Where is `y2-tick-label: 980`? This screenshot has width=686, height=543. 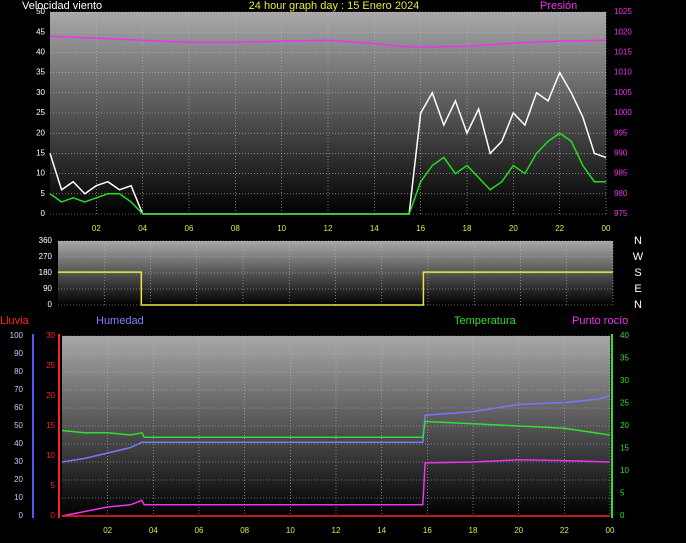
y2-tick-label: 980 is located at coordinates (621, 193).